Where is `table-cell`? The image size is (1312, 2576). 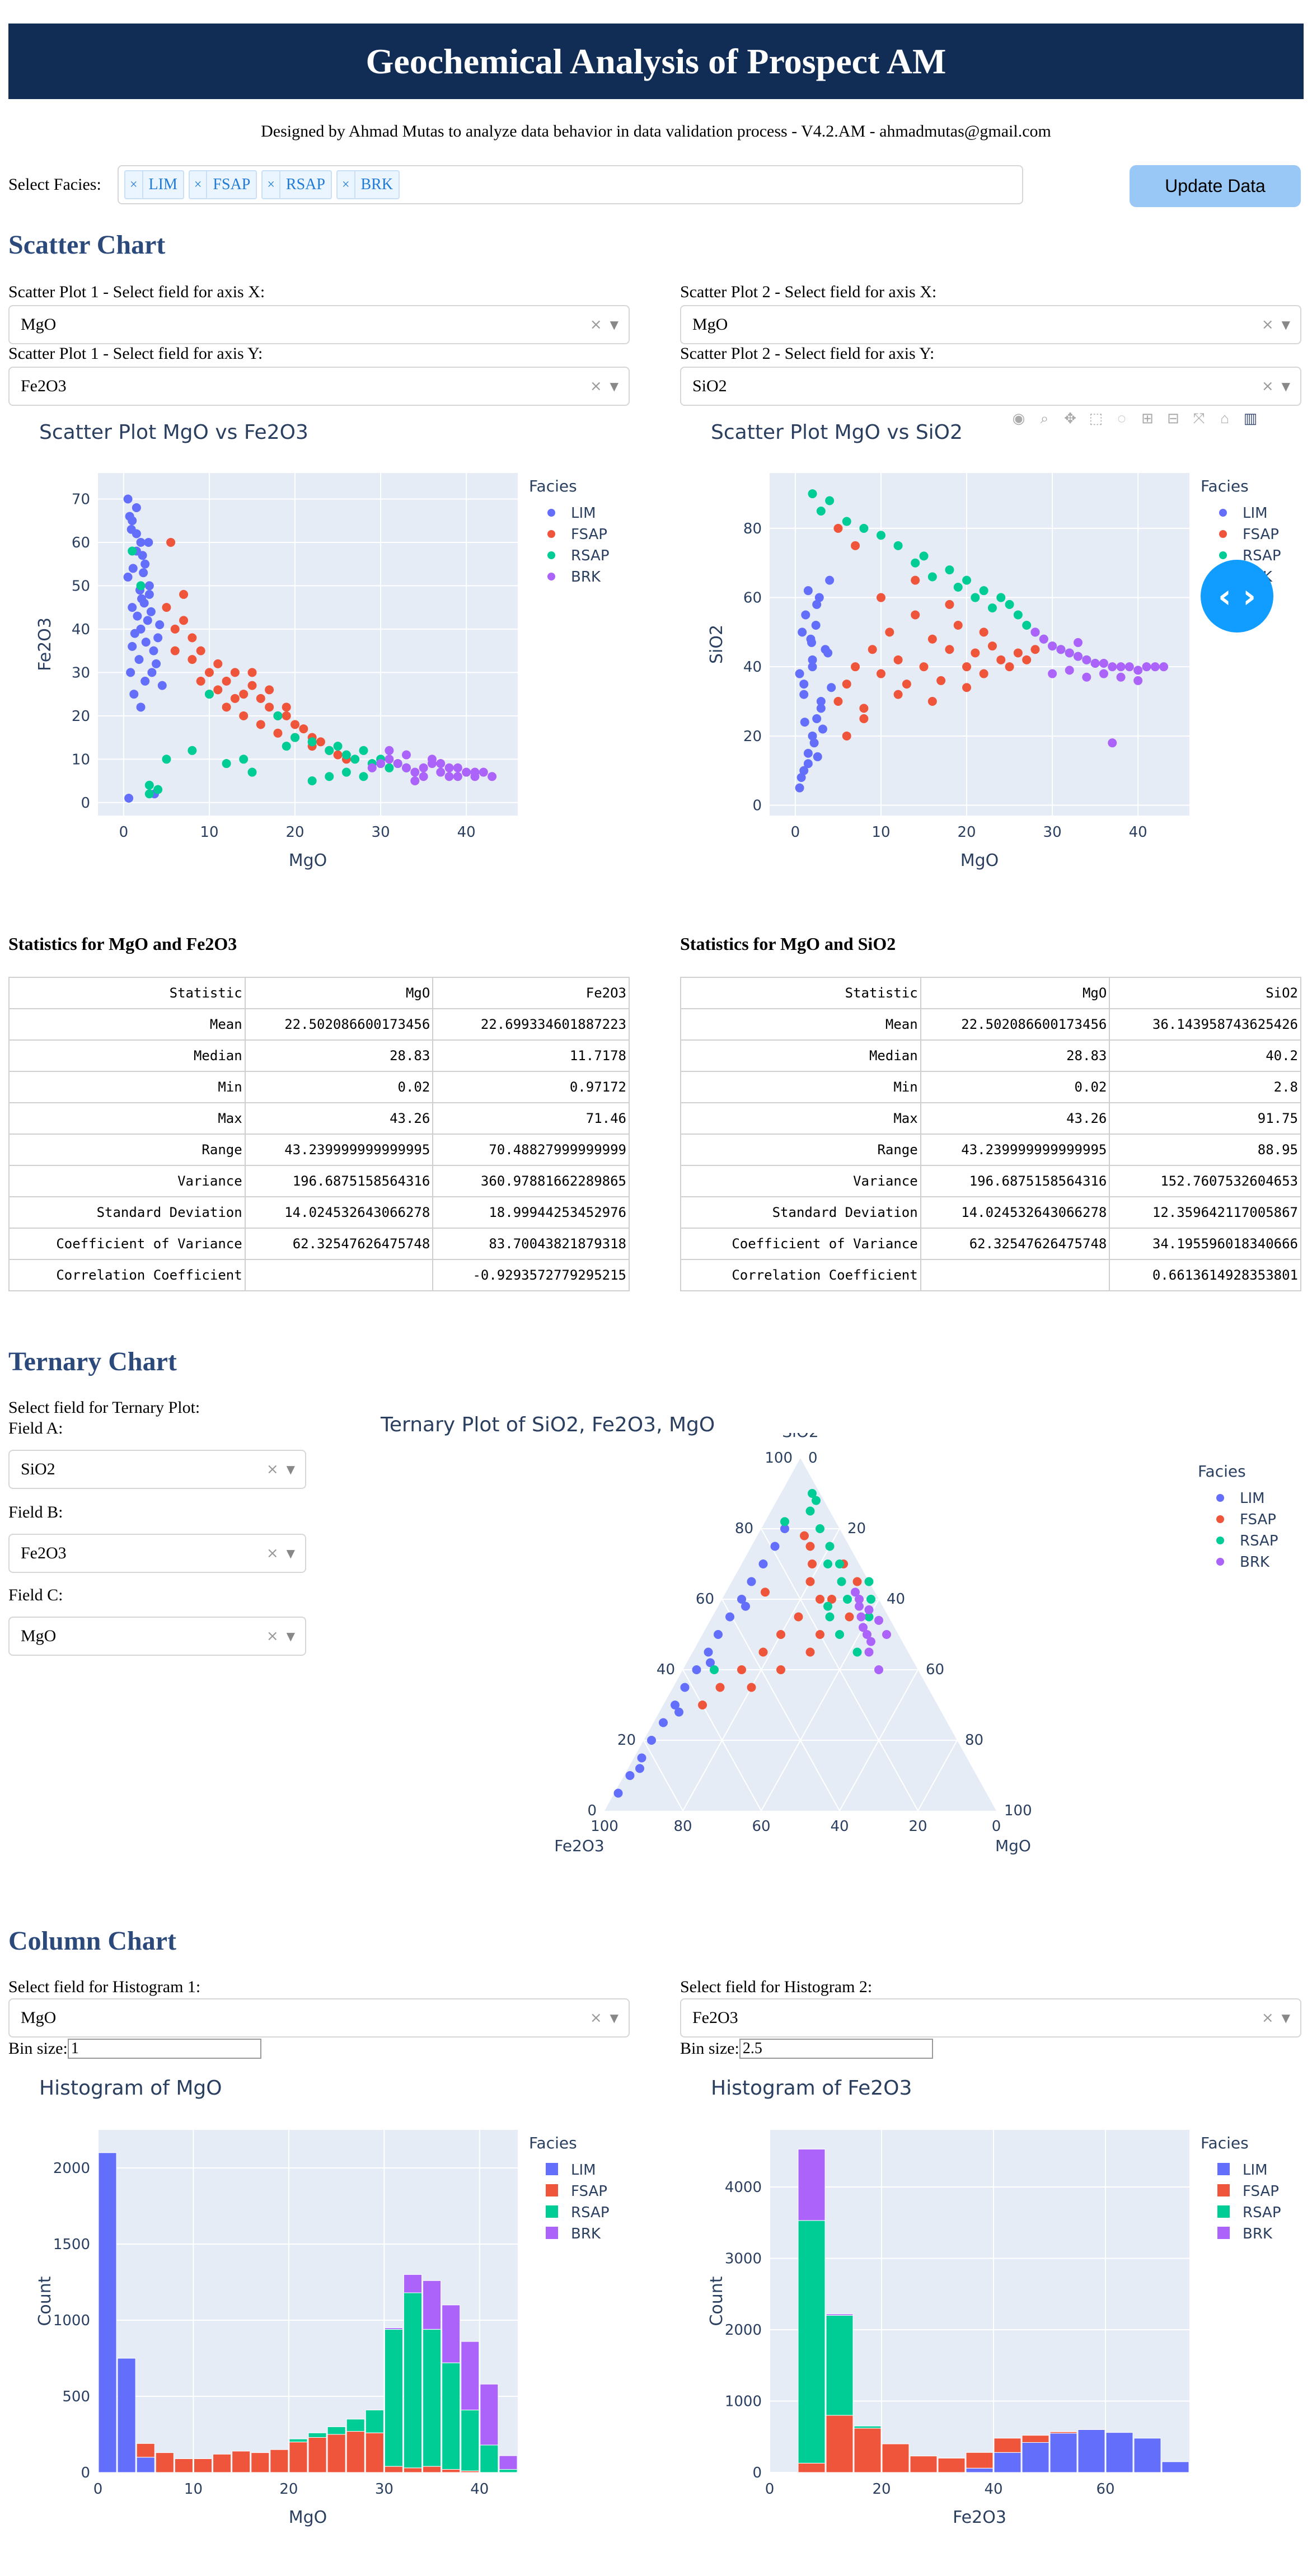 table-cell is located at coordinates (339, 1275).